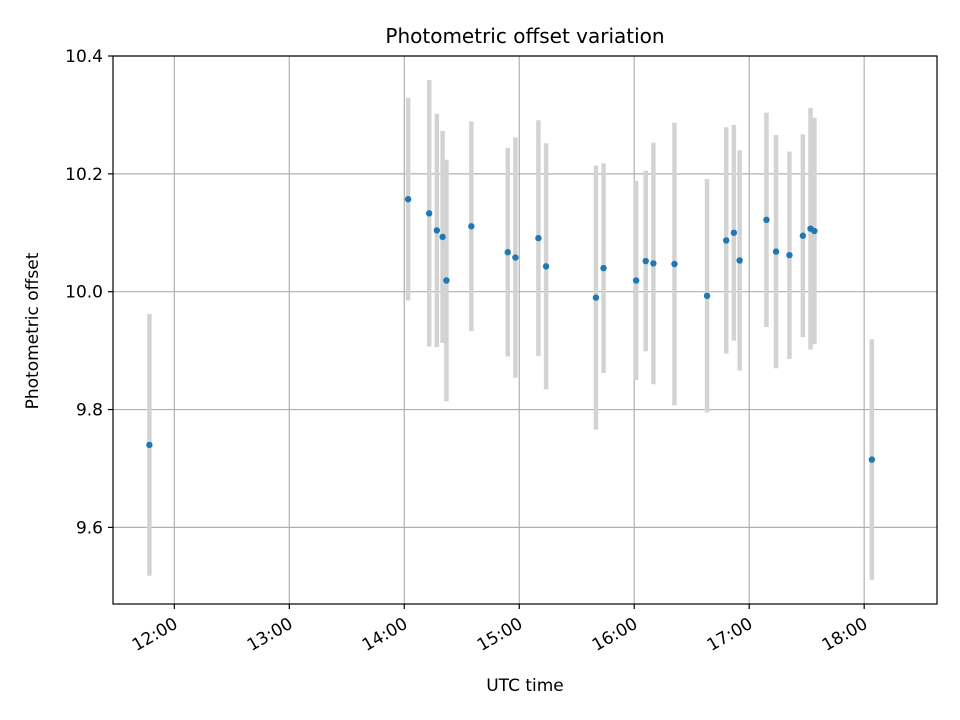 The height and width of the screenshot is (720, 960). What do you see at coordinates (525, 686) in the screenshot?
I see `x-axis-label: UTC time` at bounding box center [525, 686].